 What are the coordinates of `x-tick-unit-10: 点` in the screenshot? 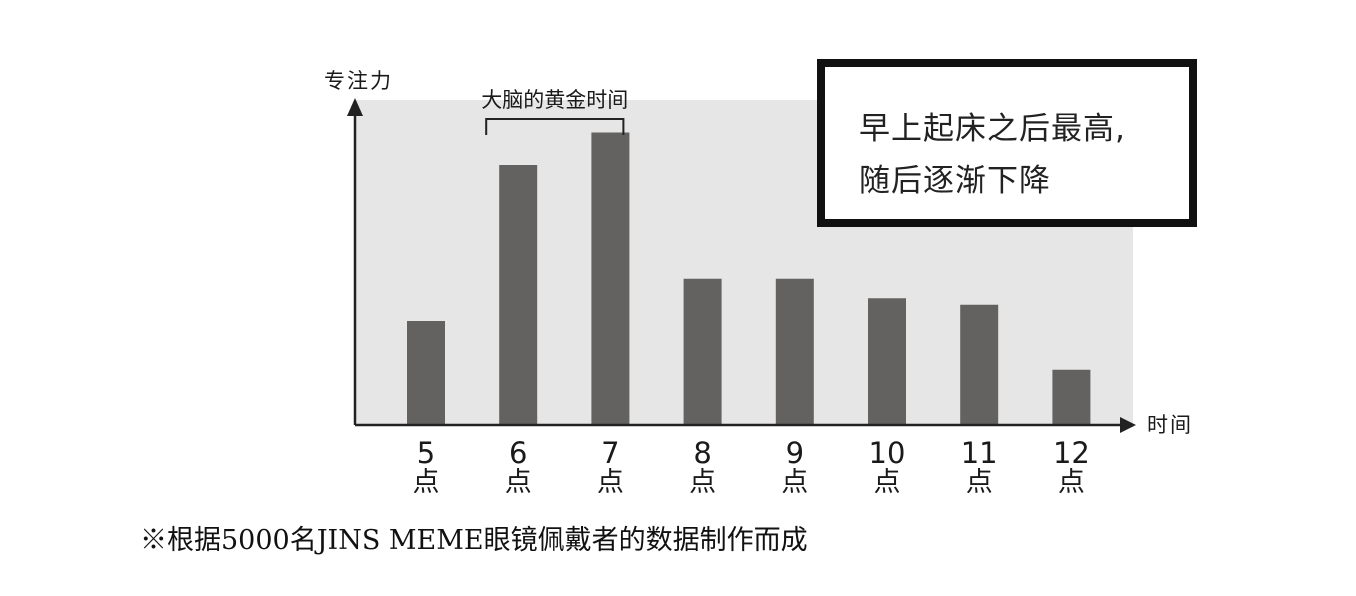 It's located at (887, 482).